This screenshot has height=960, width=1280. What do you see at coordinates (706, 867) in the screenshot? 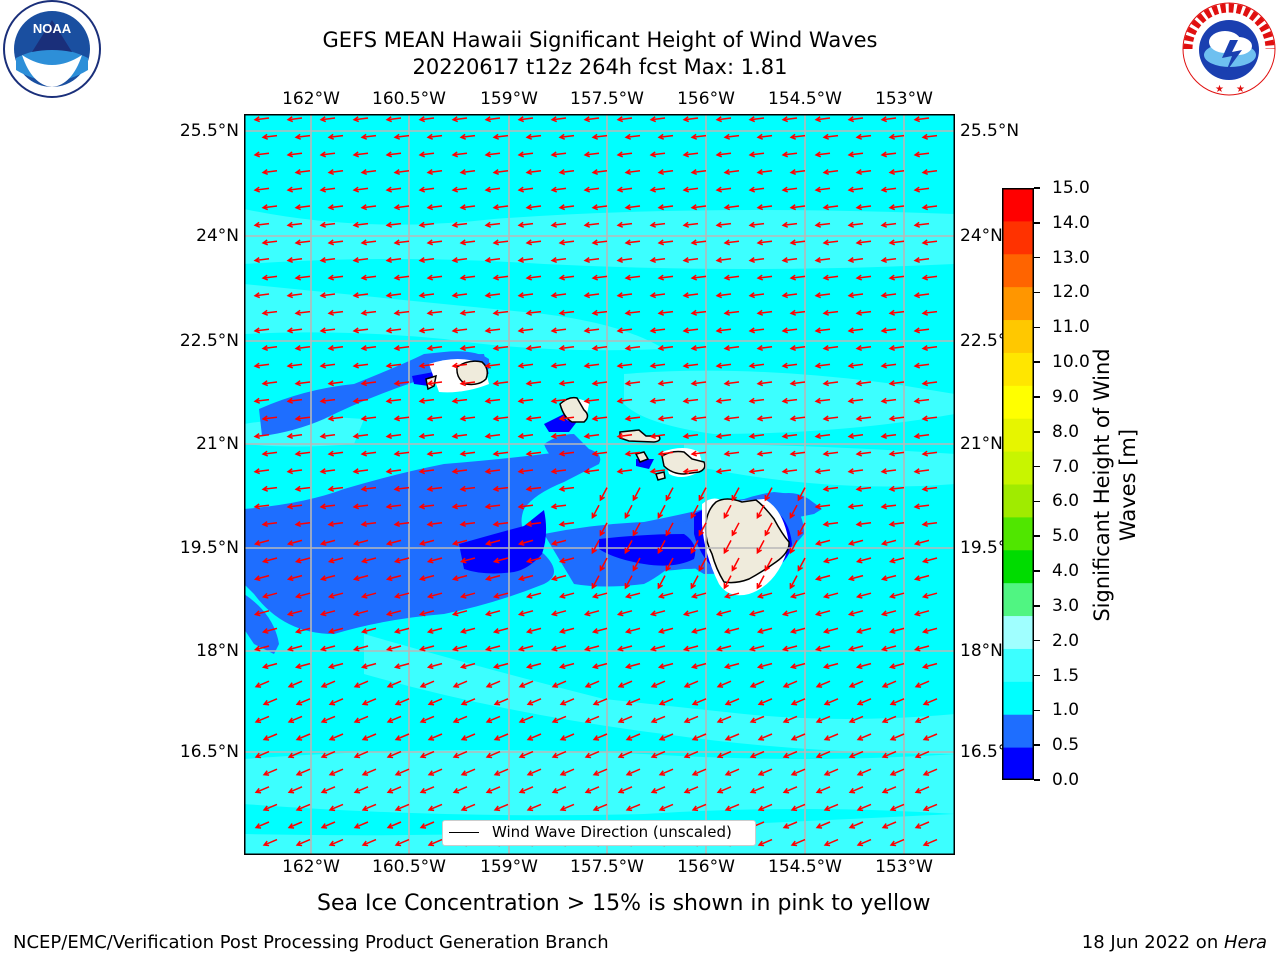
I see `lon-label-bottom: 156°W` at bounding box center [706, 867].